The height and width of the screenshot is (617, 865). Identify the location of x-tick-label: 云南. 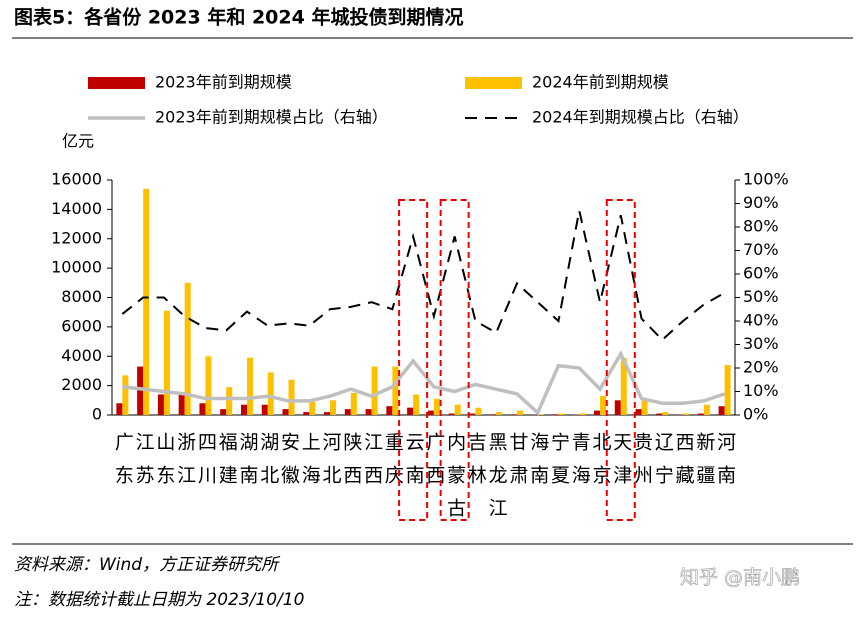
(414, 465).